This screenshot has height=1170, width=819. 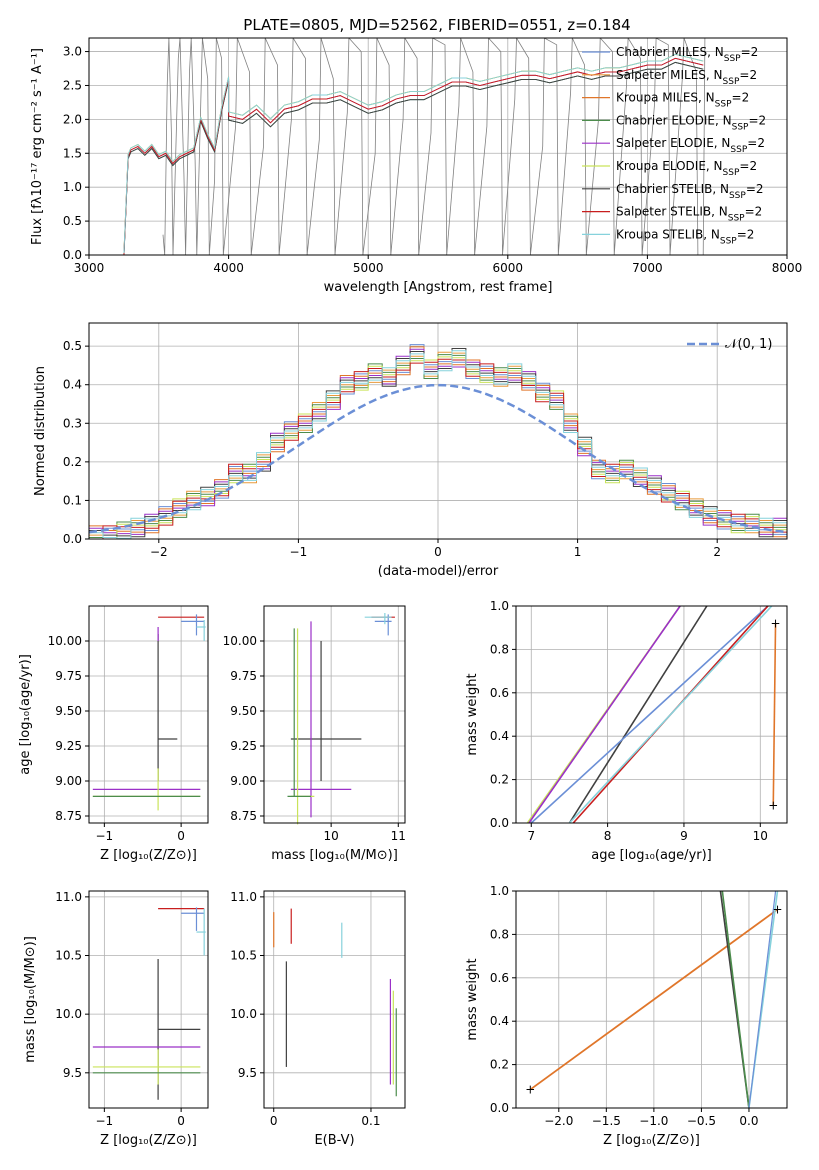 I want to click on x-tick-label: −2.0, so click(x=558, y=1121).